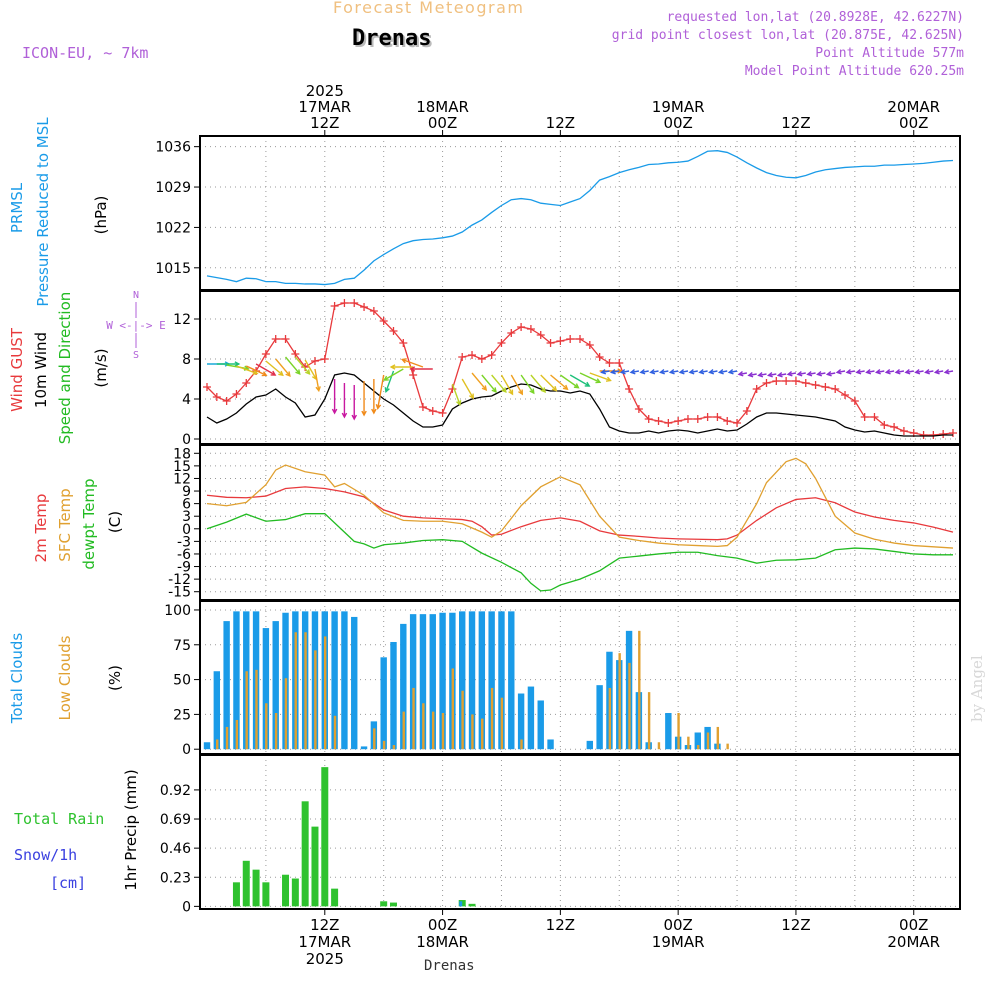 The height and width of the screenshot is (1000, 1000). Describe the element at coordinates (579, 552) in the screenshot. I see `series-dewpt-temp` at that location.